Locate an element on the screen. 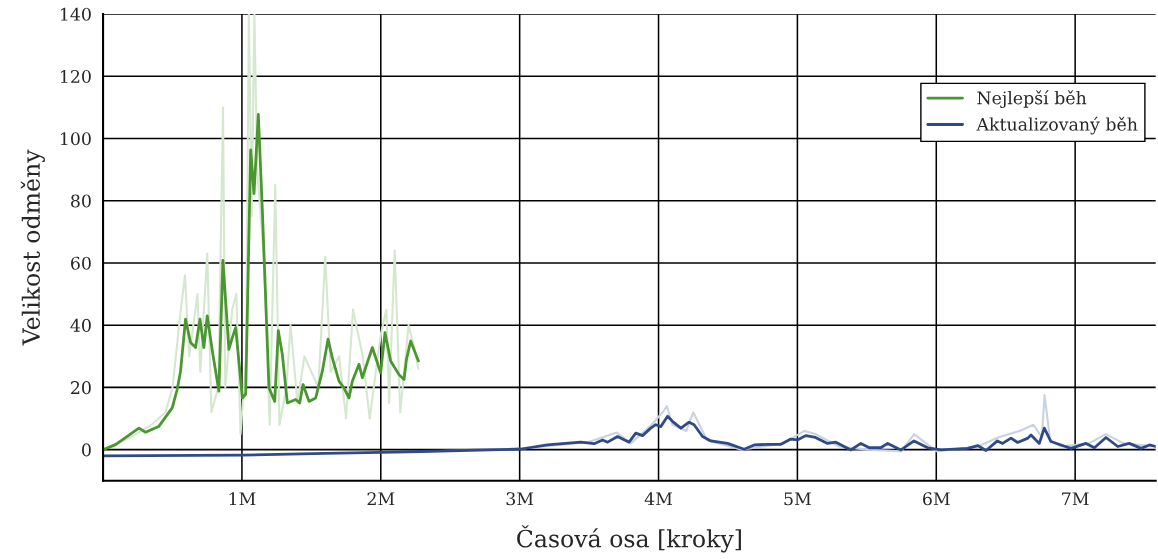  y-axis-title: Velikost odměny is located at coordinates (32, 247).